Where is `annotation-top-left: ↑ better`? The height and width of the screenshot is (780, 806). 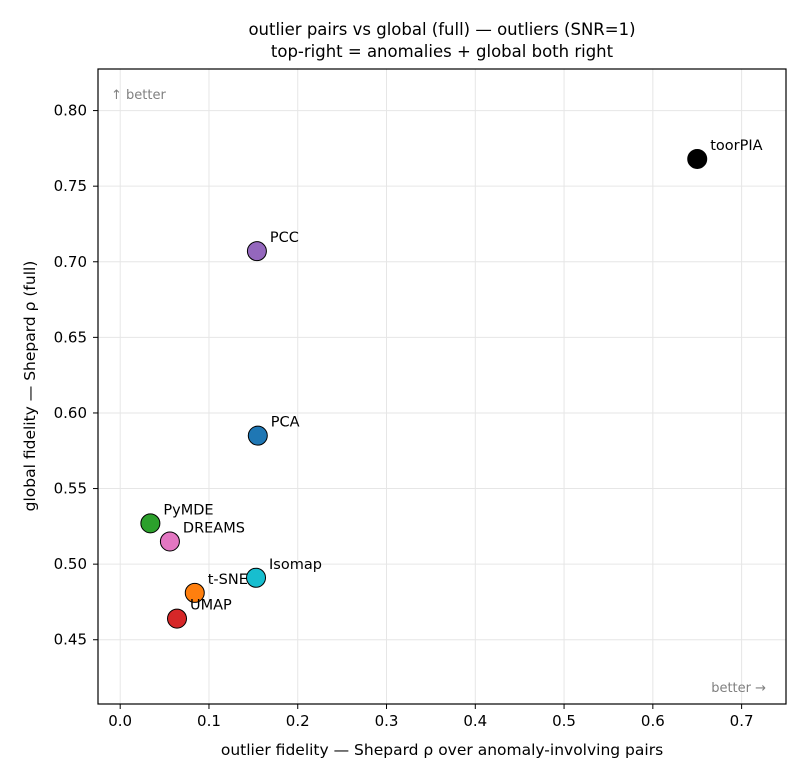 annotation-top-left: ↑ better is located at coordinates (138, 95).